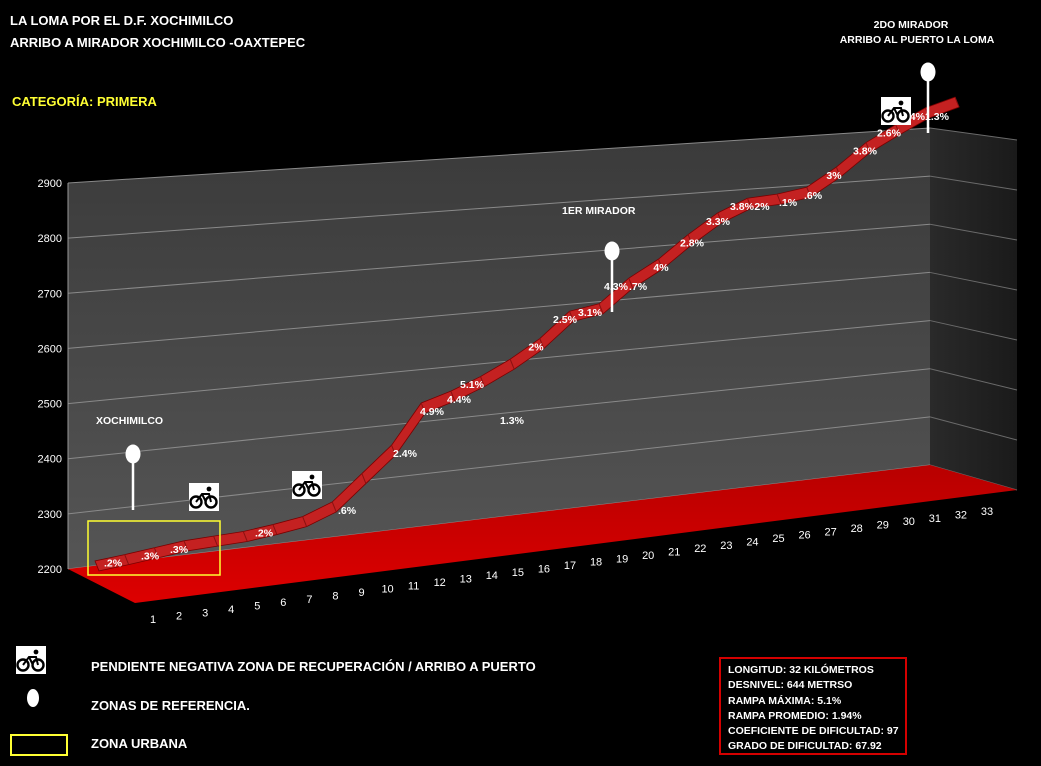 The image size is (1041, 766). Describe the element at coordinates (466, 580) in the screenshot. I see `x-tick-label: 13` at that location.